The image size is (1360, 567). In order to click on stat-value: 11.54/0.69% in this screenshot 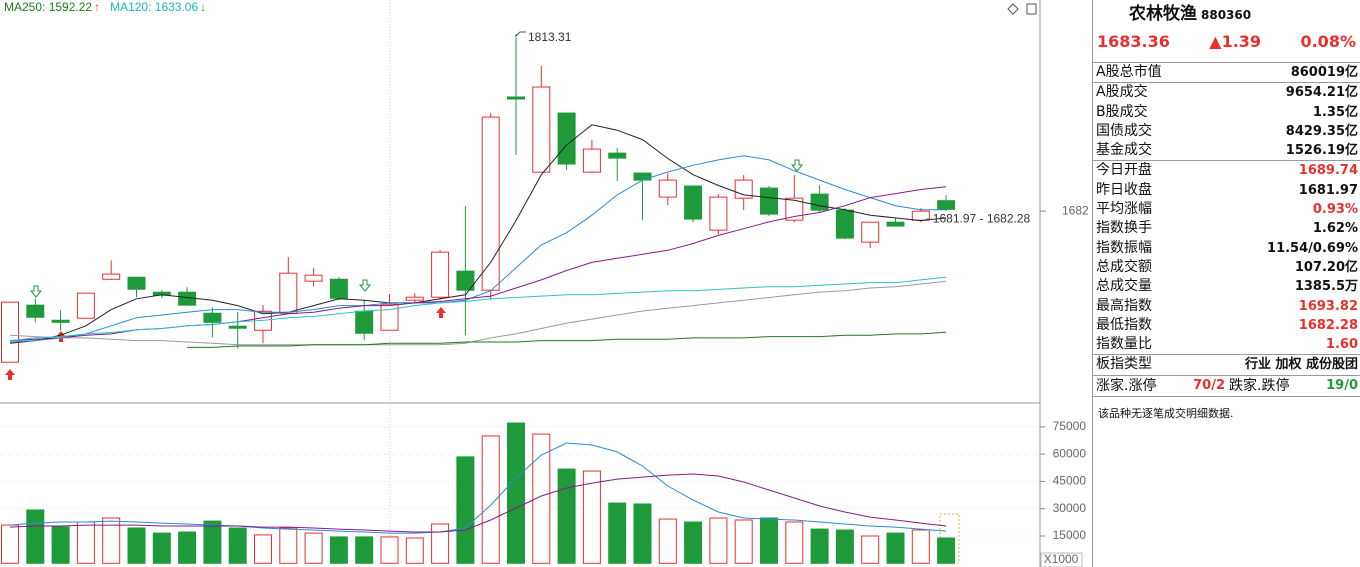, I will do `click(1312, 248)`.